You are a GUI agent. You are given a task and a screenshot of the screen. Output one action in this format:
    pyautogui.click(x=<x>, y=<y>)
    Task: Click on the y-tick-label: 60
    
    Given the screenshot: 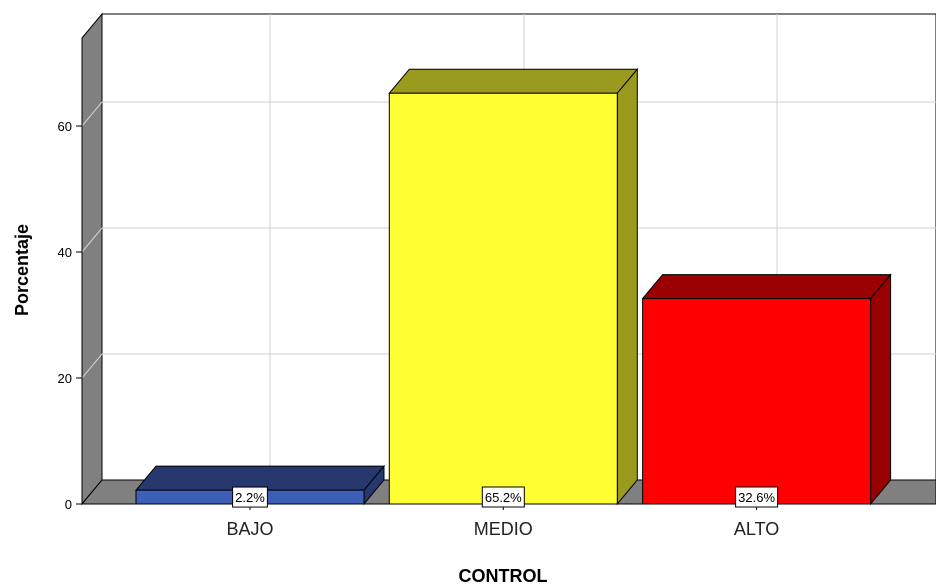 What is the action you would take?
    pyautogui.click(x=65, y=126)
    